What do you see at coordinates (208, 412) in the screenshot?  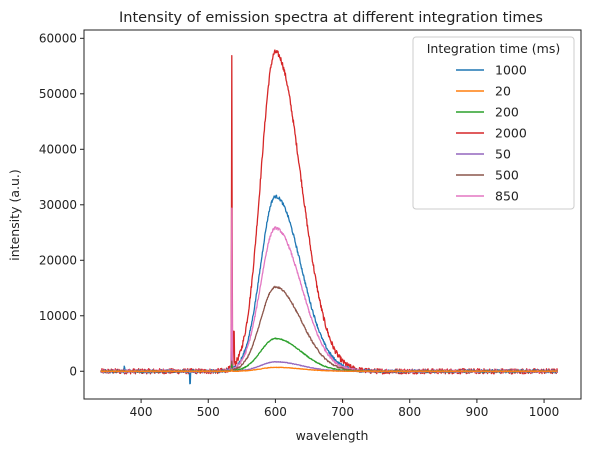 I see `x-tick-label: 500` at bounding box center [208, 412].